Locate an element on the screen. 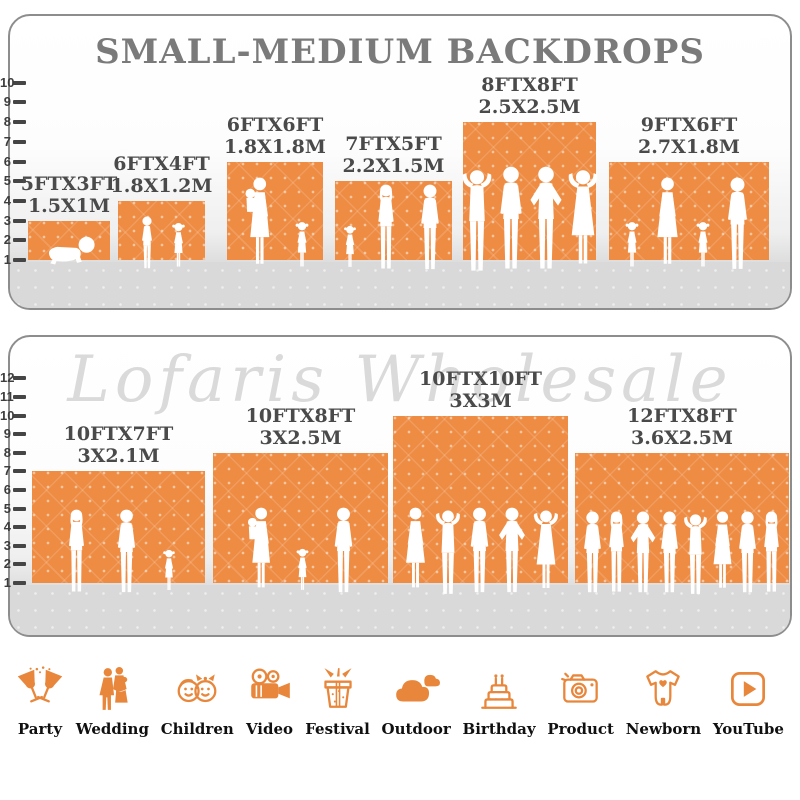  backdrop-size-label: 9FTX6FT 2.7X1.8M is located at coordinates (689, 136).